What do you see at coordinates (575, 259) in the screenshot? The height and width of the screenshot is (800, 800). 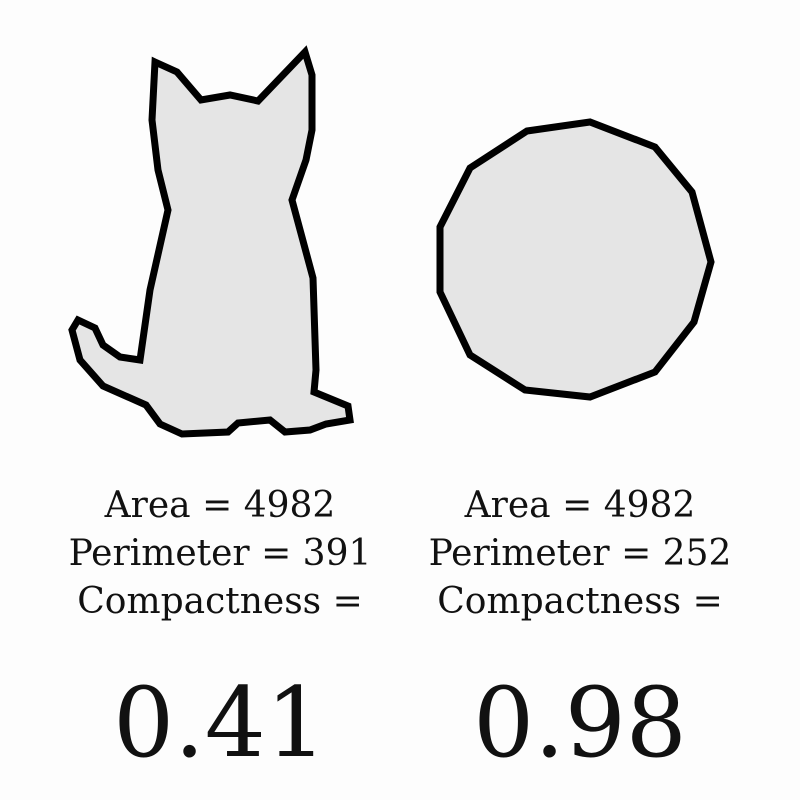 I see `circle-approx-polygon` at bounding box center [575, 259].